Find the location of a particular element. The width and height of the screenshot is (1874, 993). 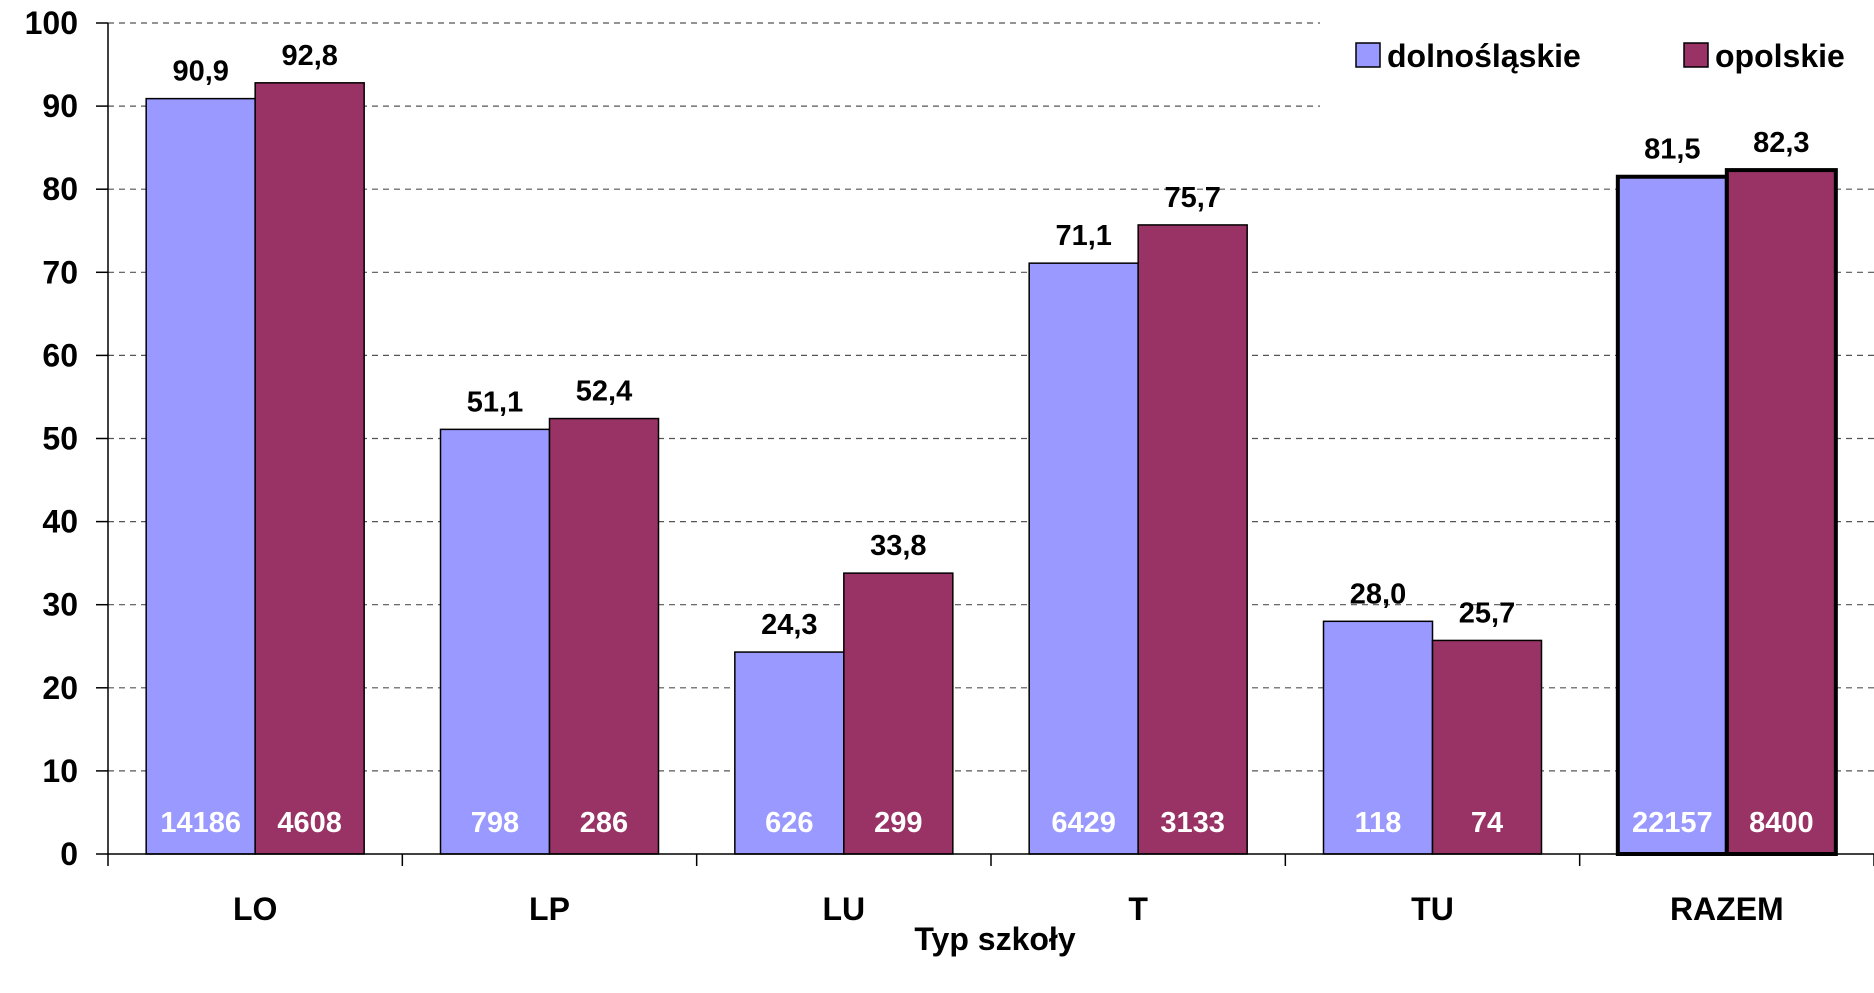

y-axis-ticks: 0 10 20 30 40 50 60 70 80 90 100 is located at coordinates (51, 438).